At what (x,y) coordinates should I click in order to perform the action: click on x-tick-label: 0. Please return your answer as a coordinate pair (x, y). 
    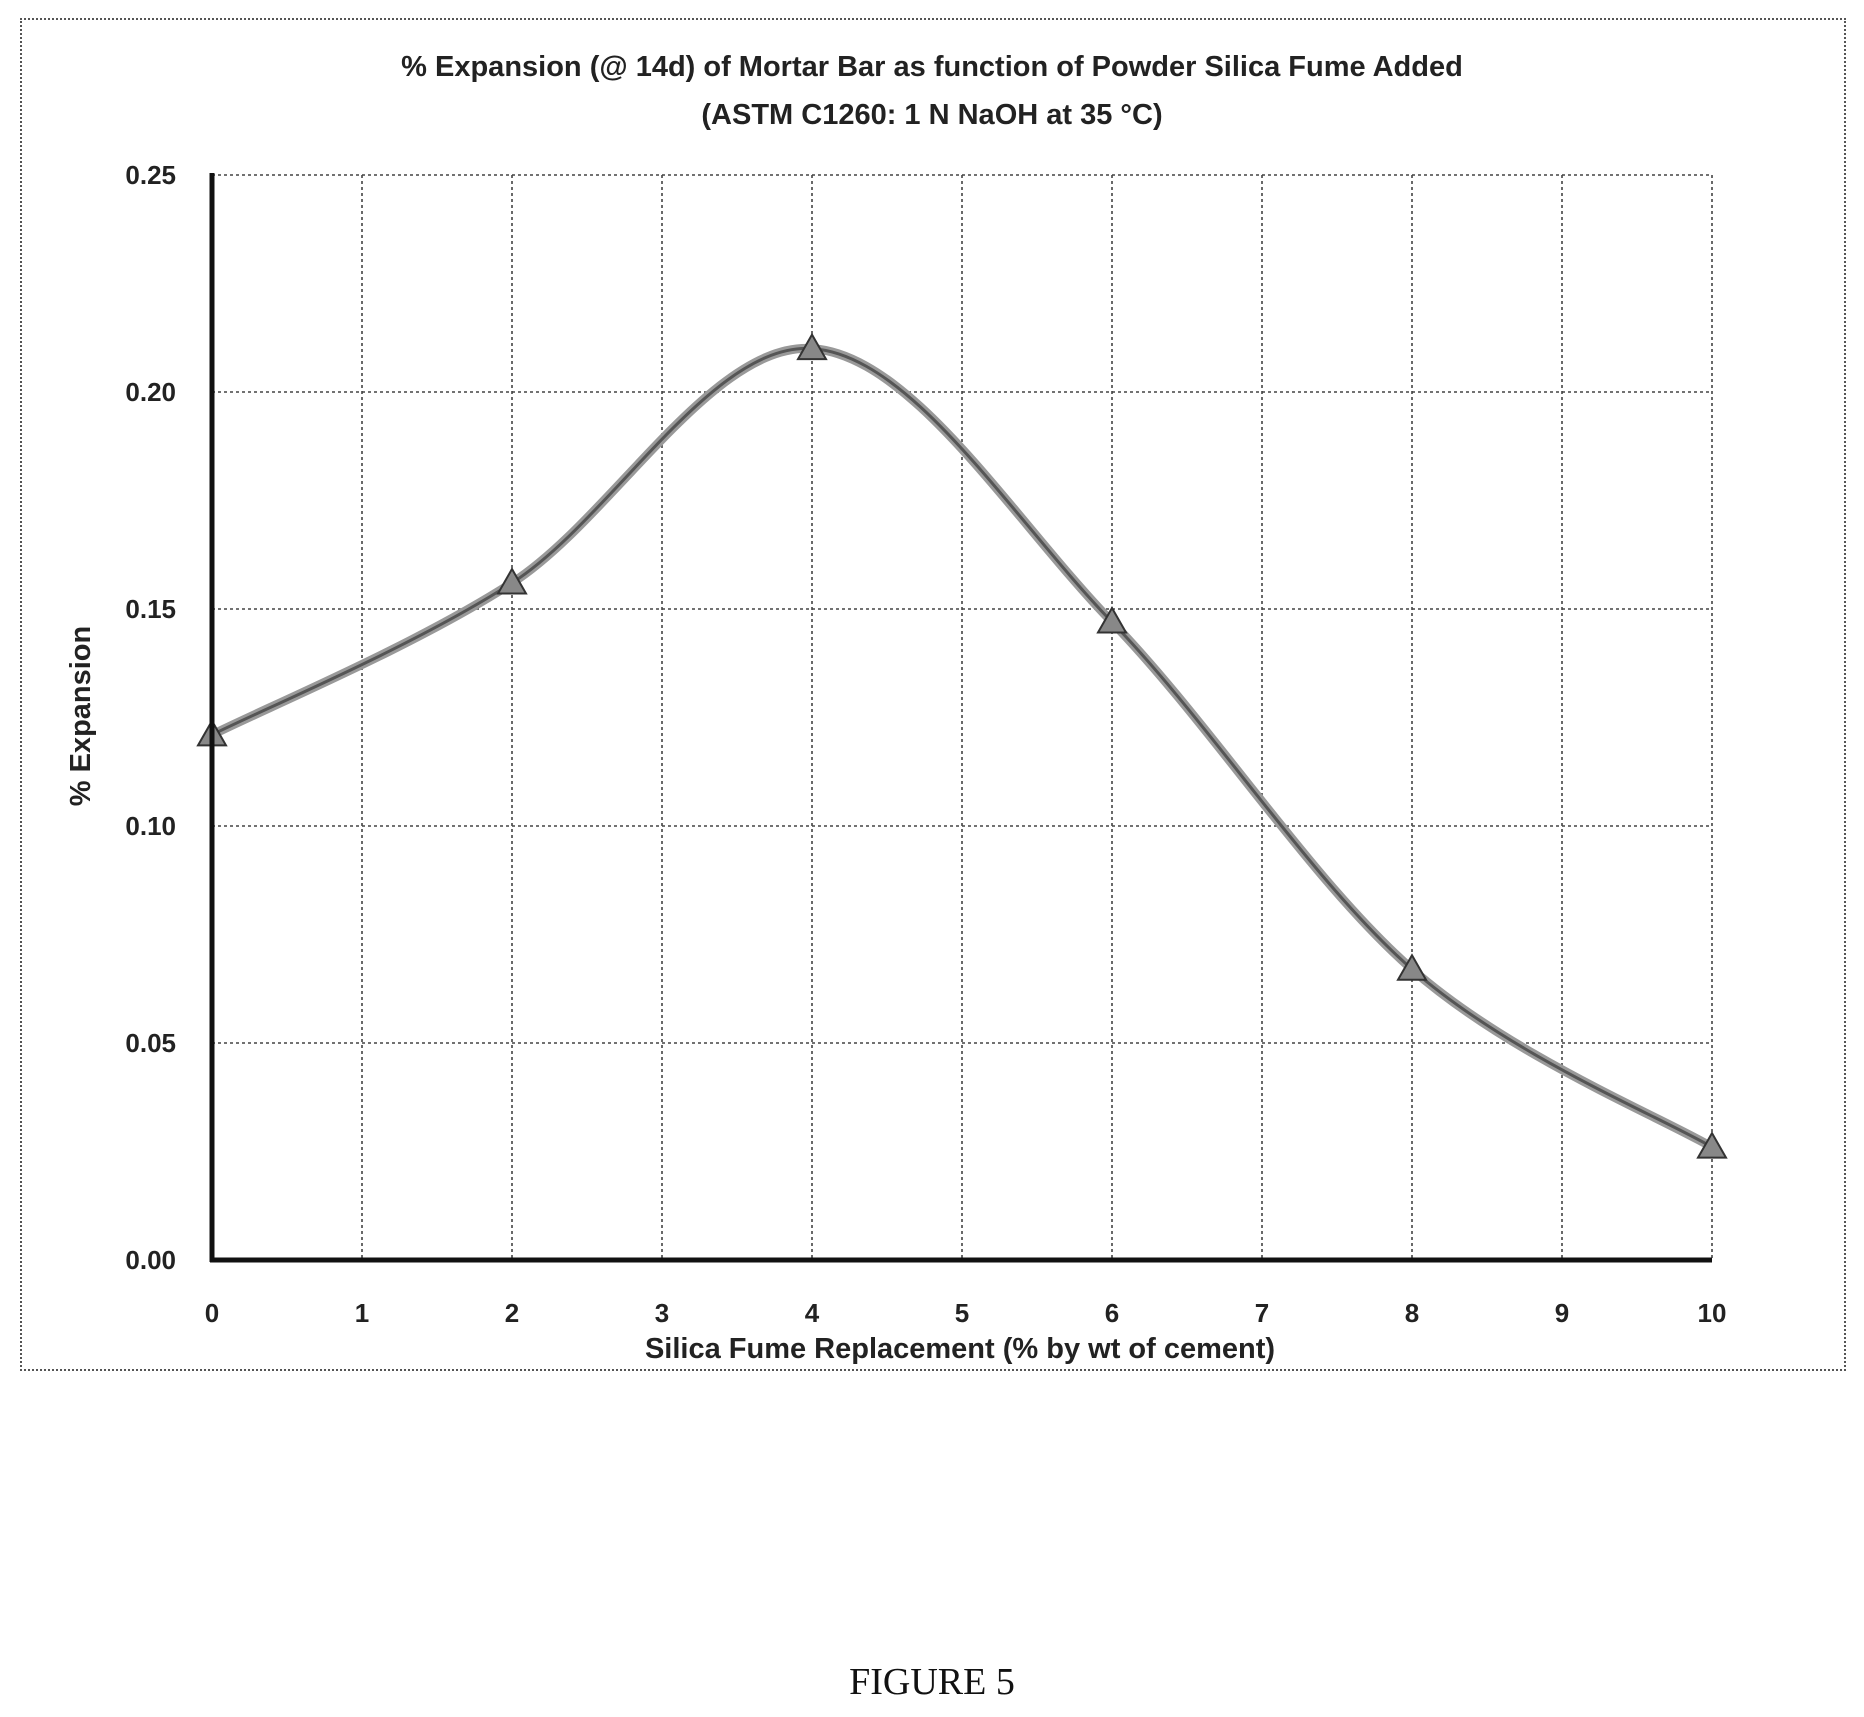
    Looking at the image, I should click on (212, 1313).